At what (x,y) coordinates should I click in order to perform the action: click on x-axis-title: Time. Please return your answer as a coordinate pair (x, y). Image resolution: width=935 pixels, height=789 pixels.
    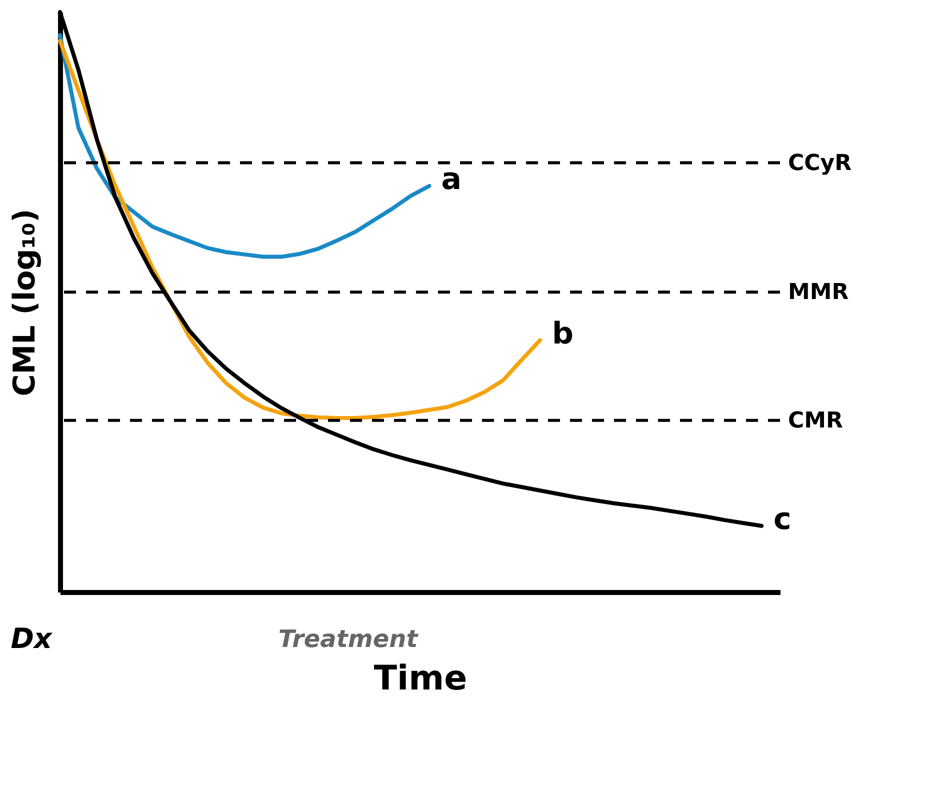
    Looking at the image, I should click on (421, 678).